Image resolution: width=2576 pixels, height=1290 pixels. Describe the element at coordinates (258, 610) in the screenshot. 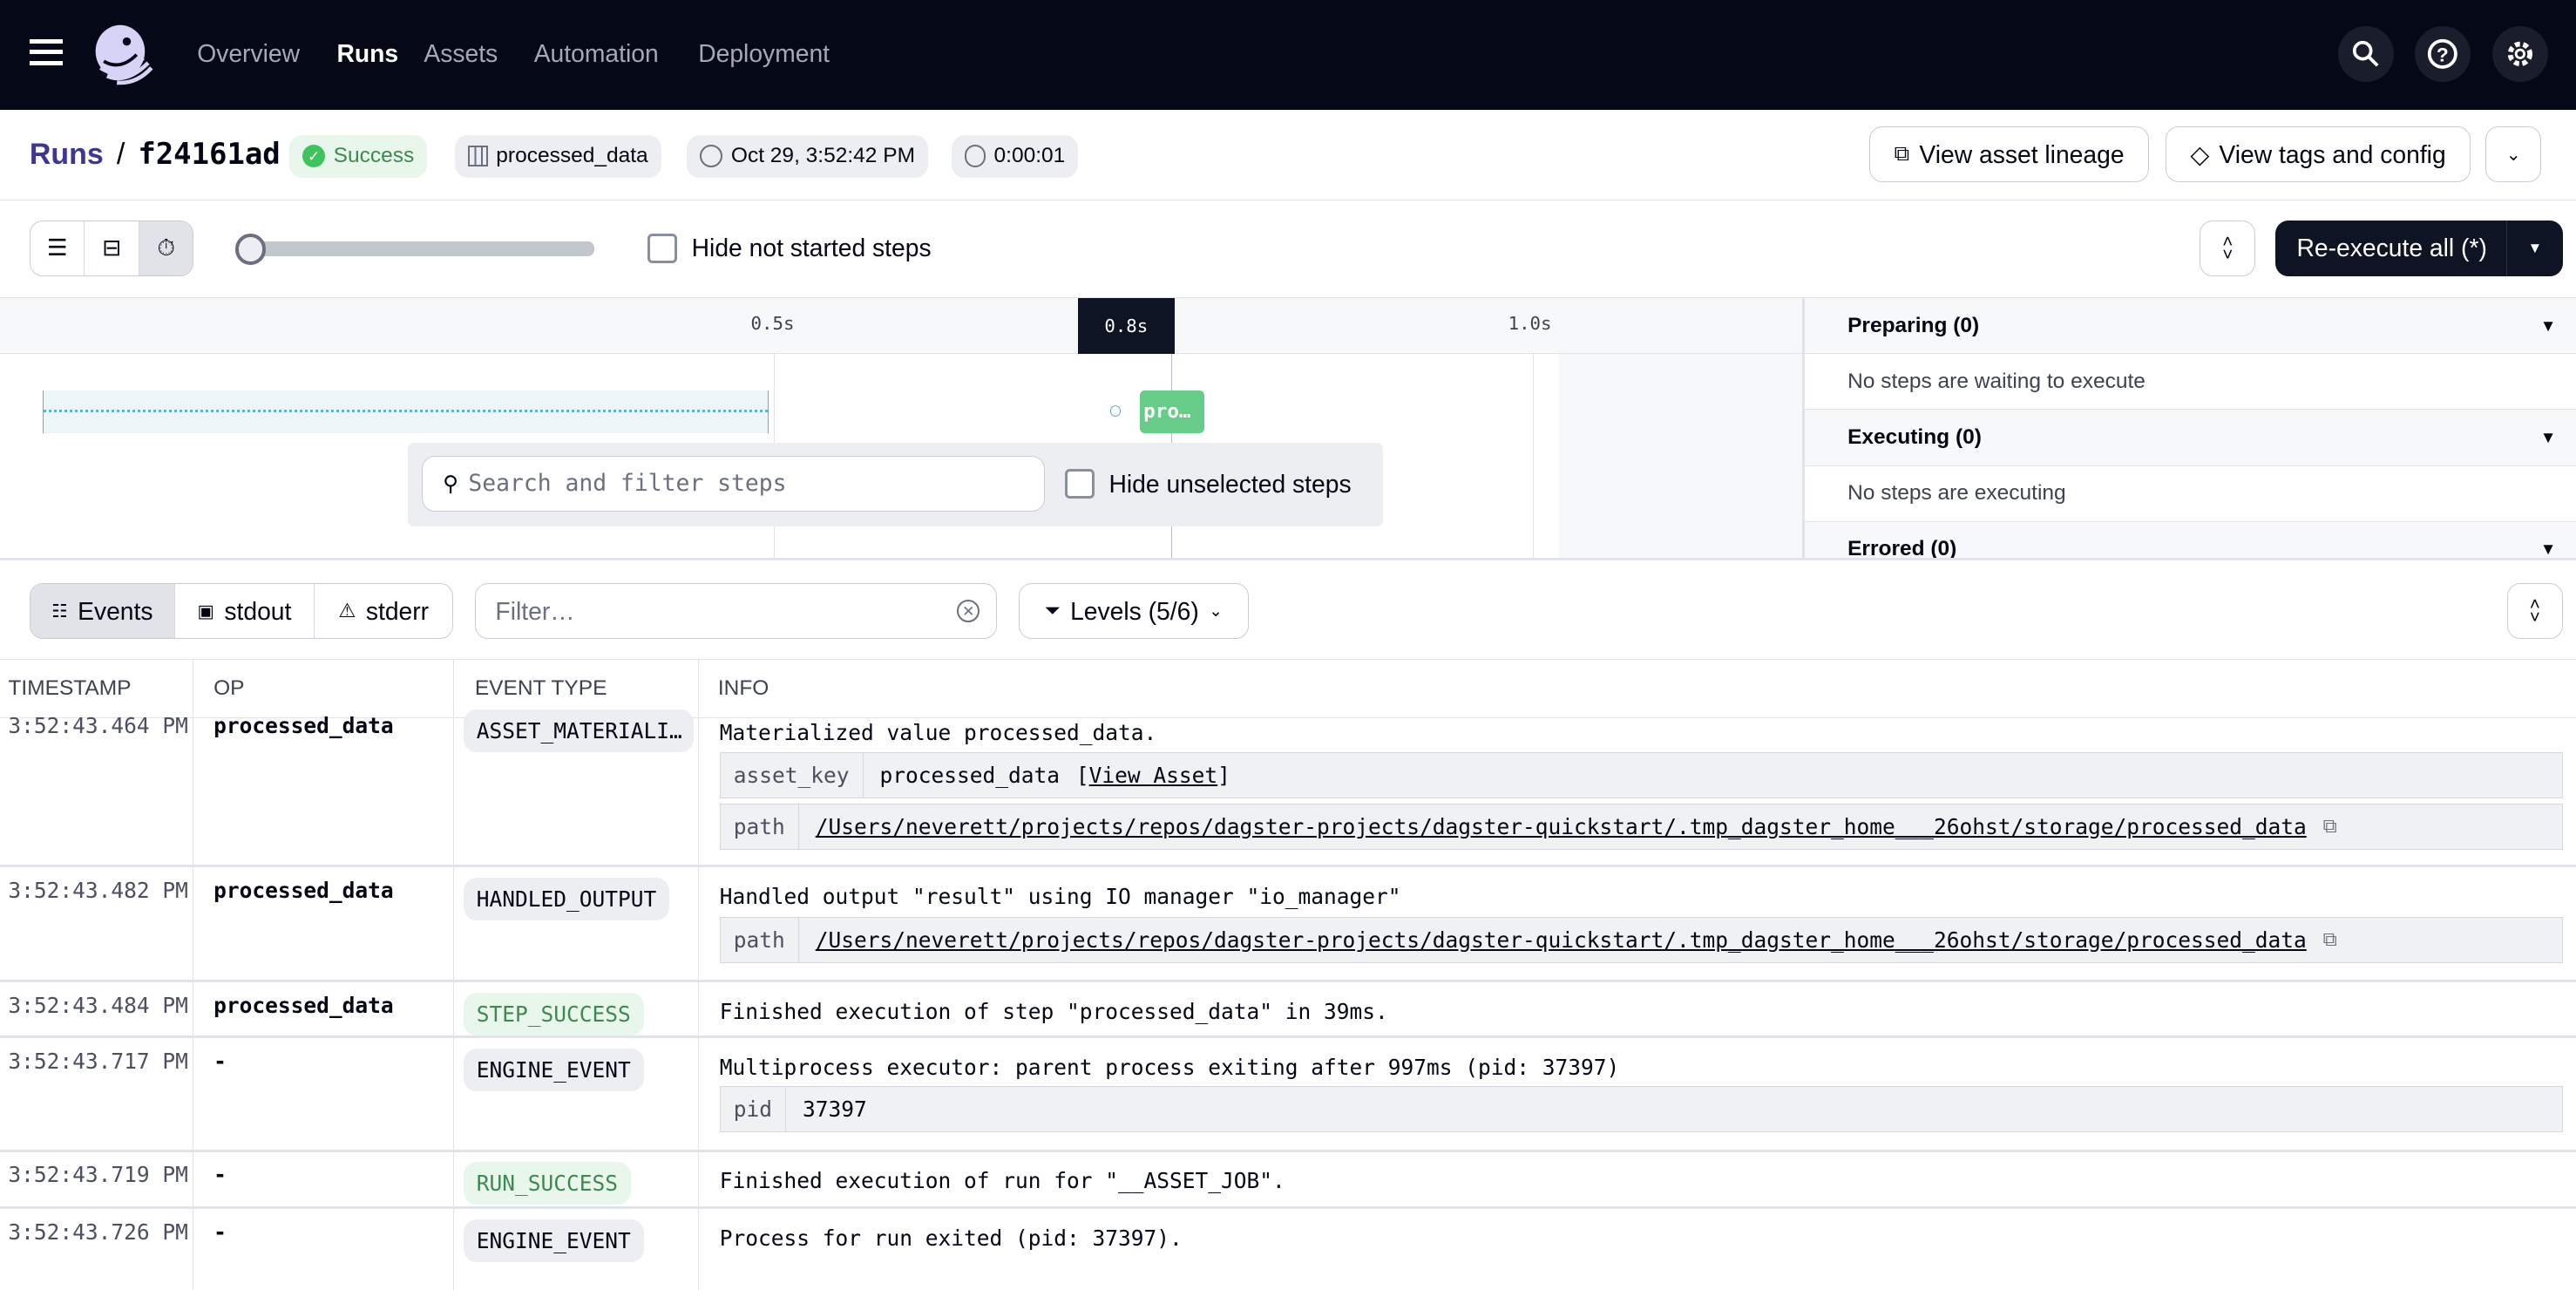

I see `tab-label: stdout` at that location.